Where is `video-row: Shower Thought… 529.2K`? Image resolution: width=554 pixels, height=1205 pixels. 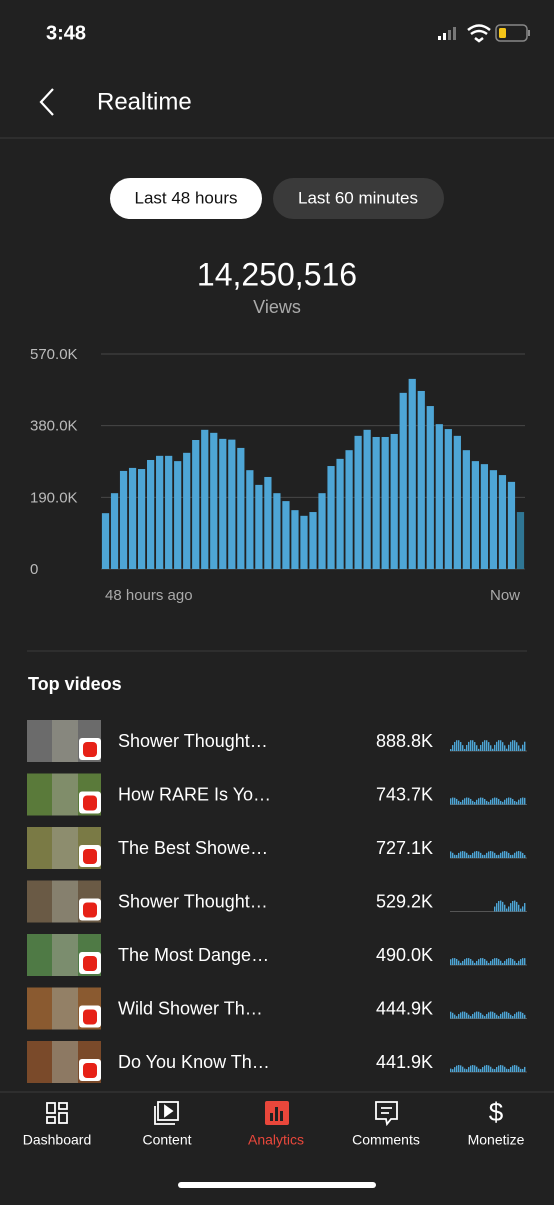
video-row: Shower Thought… 529.2K is located at coordinates (277, 901).